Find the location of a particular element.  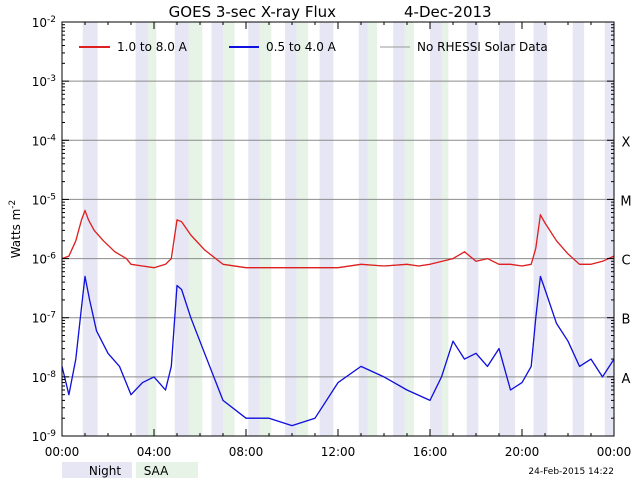

night-swatch is located at coordinates (97, 470).